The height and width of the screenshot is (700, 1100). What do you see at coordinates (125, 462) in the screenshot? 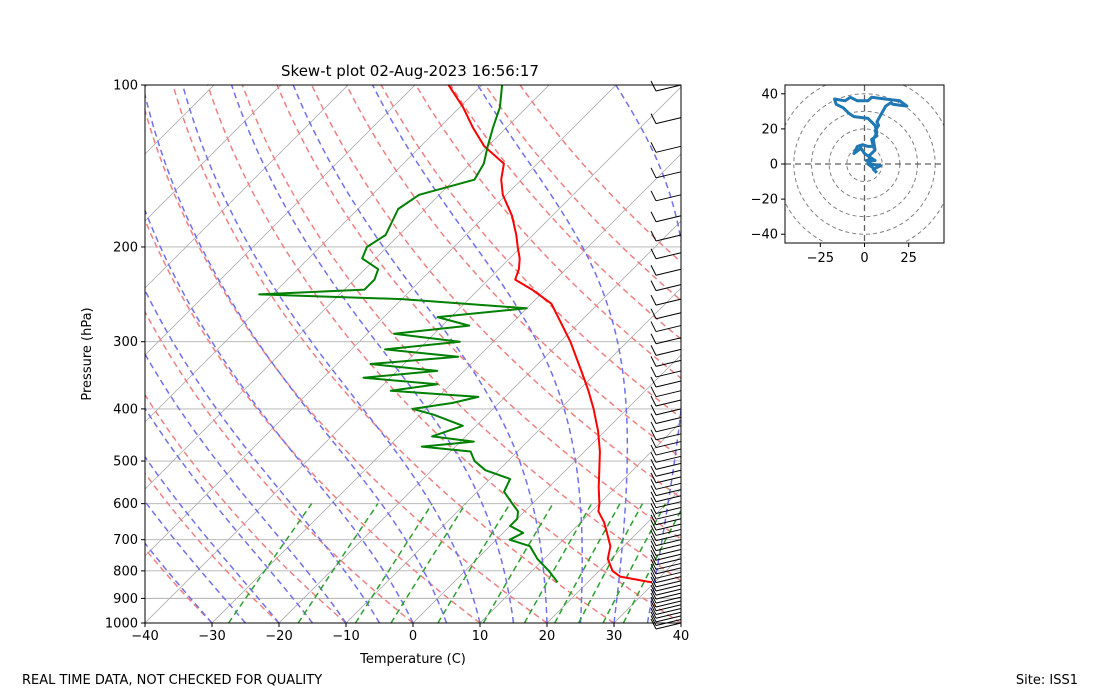
I see `y-tick-label: 500` at bounding box center [125, 462].